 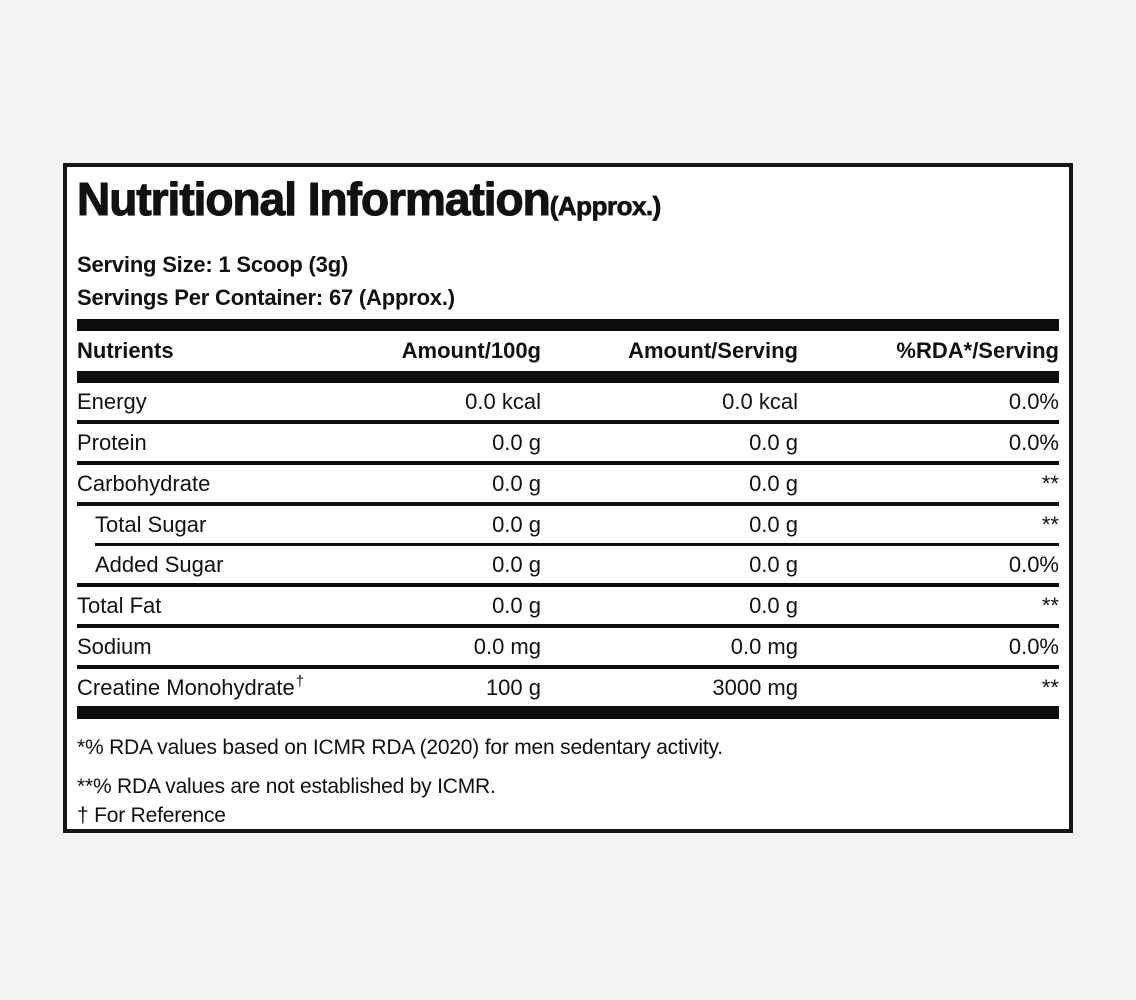 I want to click on table-row: Total Fat 0.0 g 0.0 g **, so click(x=568, y=605).